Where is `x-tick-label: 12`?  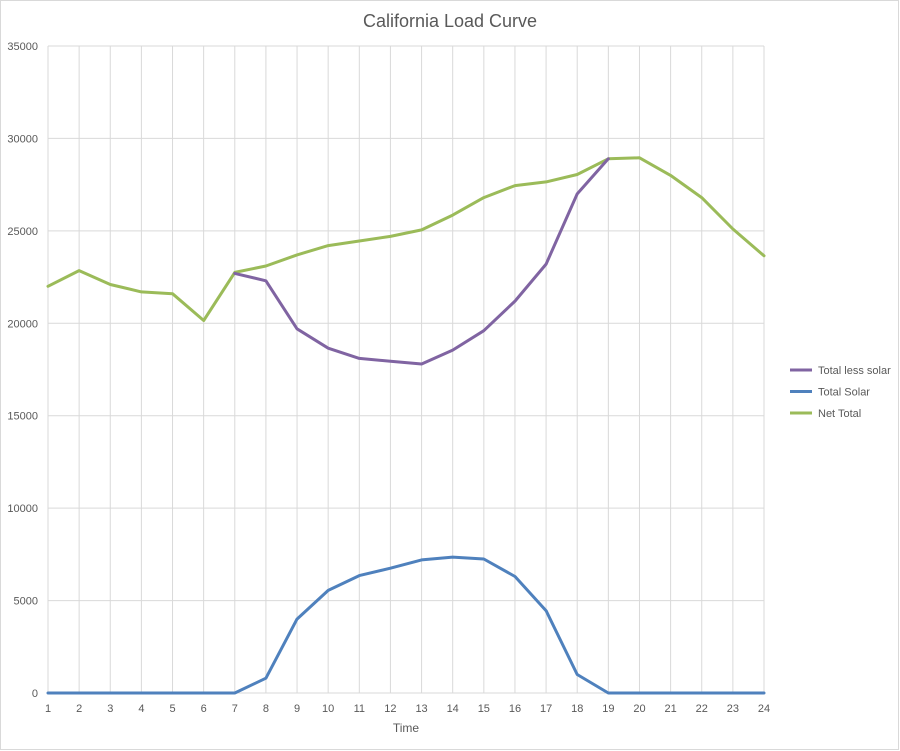 x-tick-label: 12 is located at coordinates (390, 709).